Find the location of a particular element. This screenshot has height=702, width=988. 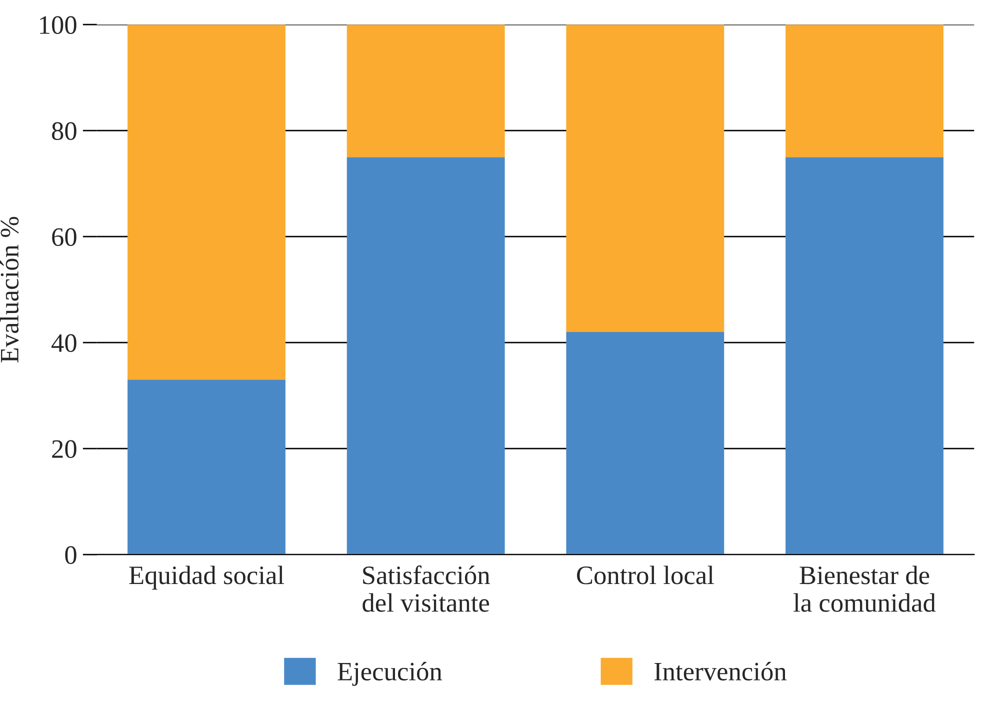

y-tick-label: 0 is located at coordinates (70, 555).